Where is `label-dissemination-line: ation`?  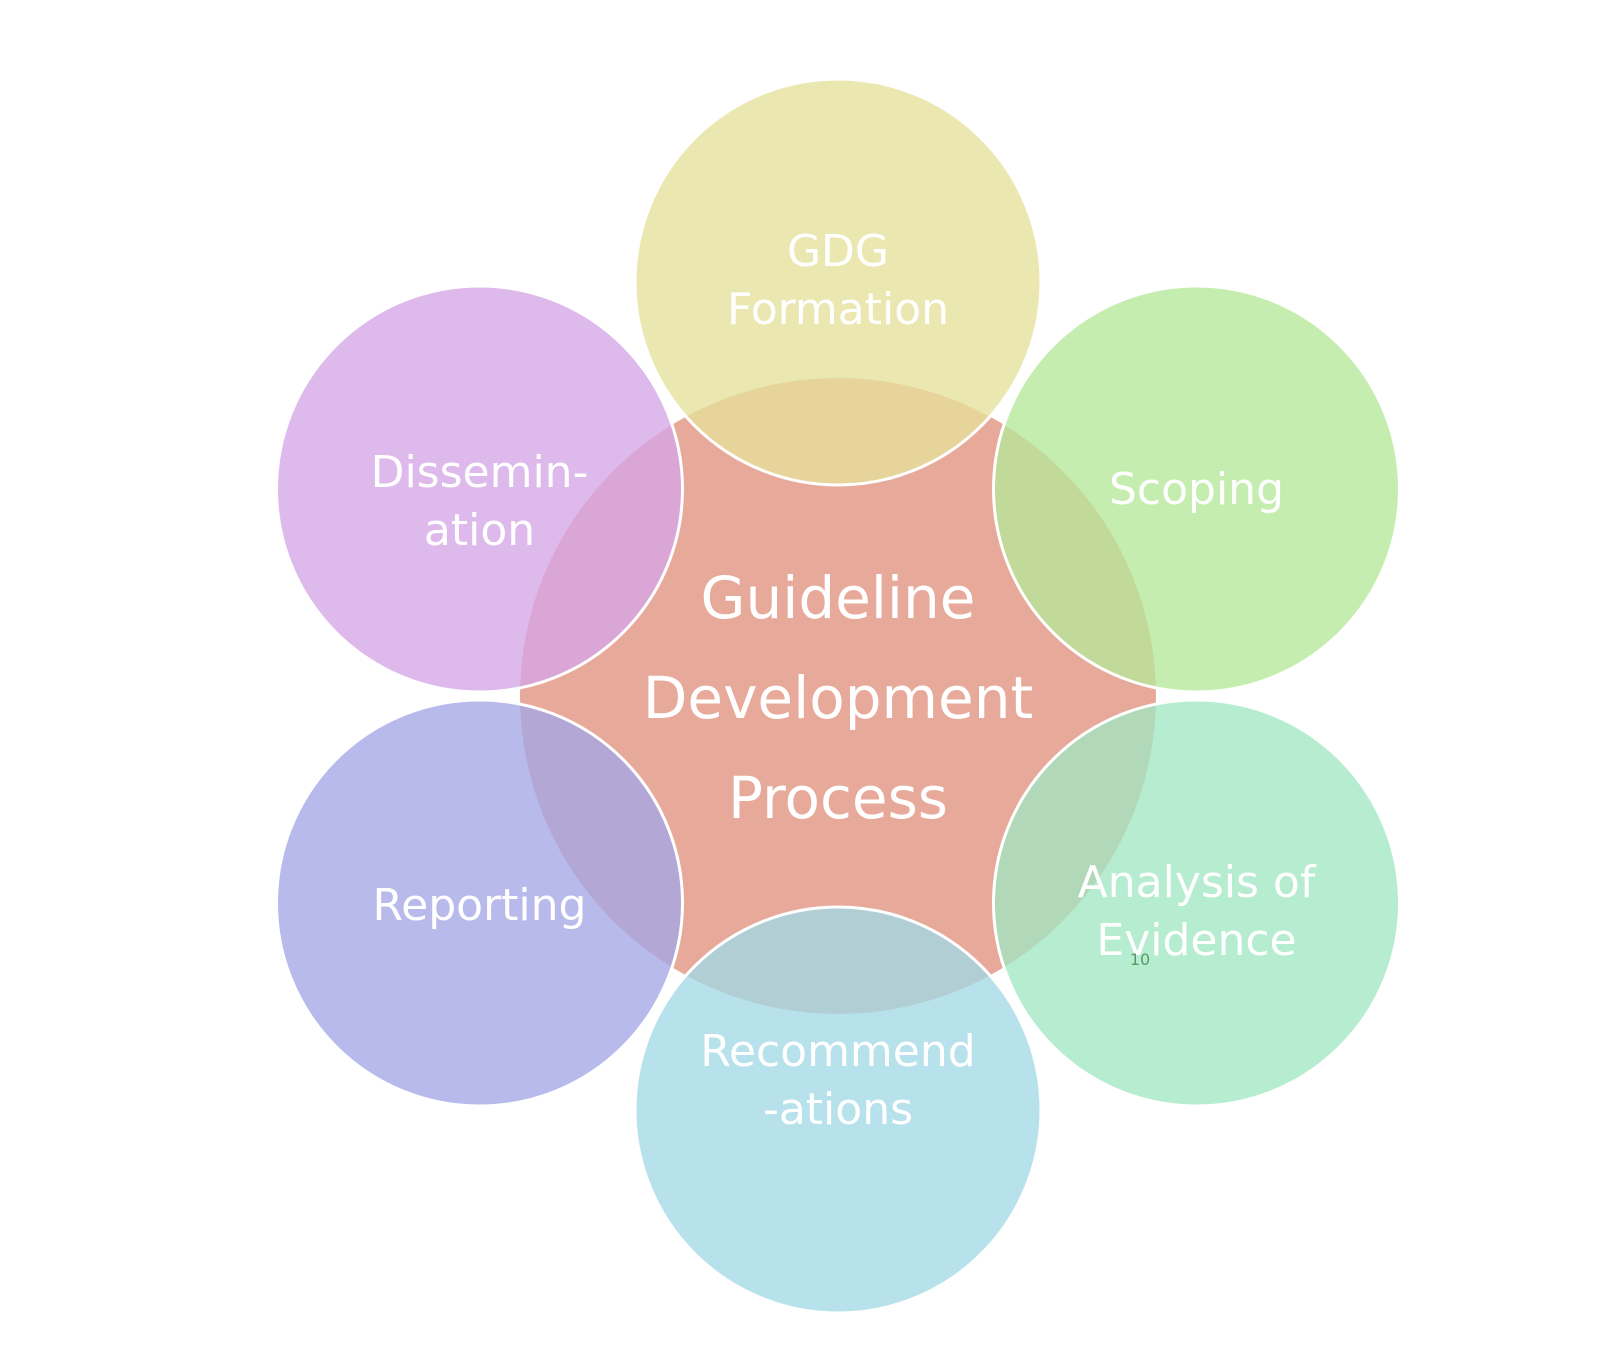 label-dissemination-line: ation is located at coordinates (479, 530).